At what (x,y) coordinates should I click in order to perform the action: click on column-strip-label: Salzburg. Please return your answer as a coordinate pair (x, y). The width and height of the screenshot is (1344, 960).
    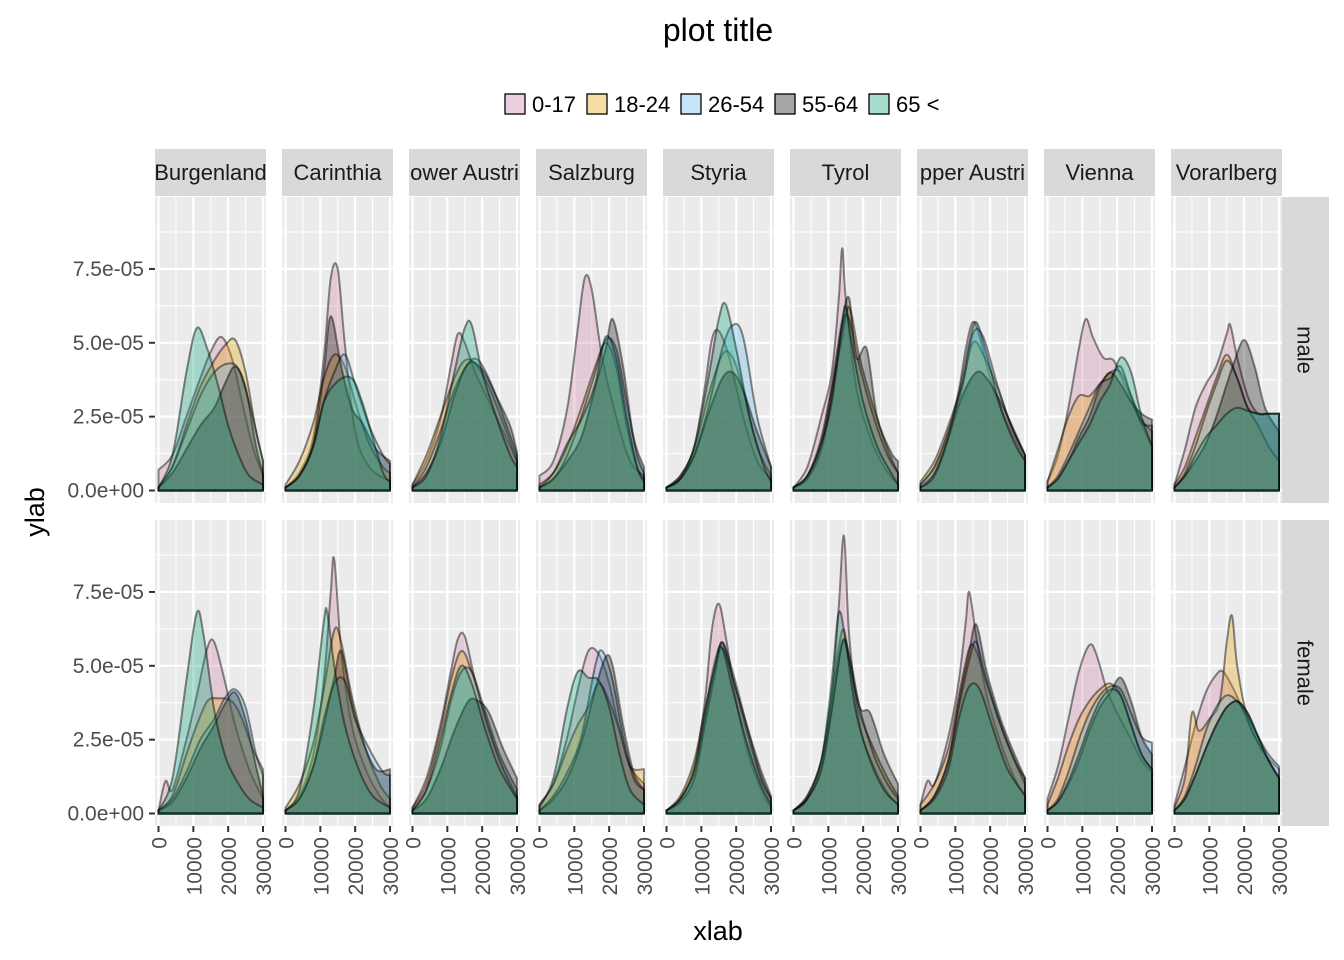
    Looking at the image, I should click on (591, 172).